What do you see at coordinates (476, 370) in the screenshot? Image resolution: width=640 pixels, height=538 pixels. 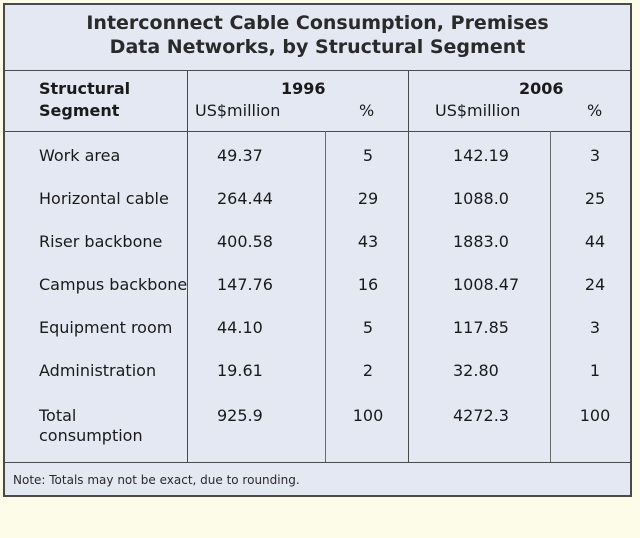 I see `usd-2006-cell: 32.80` at bounding box center [476, 370].